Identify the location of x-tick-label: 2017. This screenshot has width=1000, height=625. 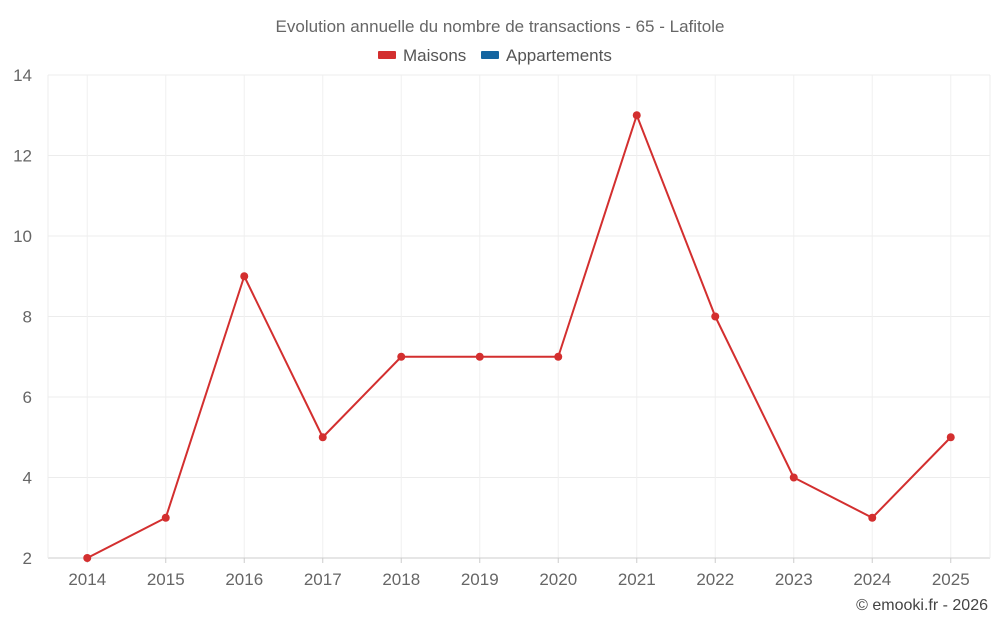
(323, 579).